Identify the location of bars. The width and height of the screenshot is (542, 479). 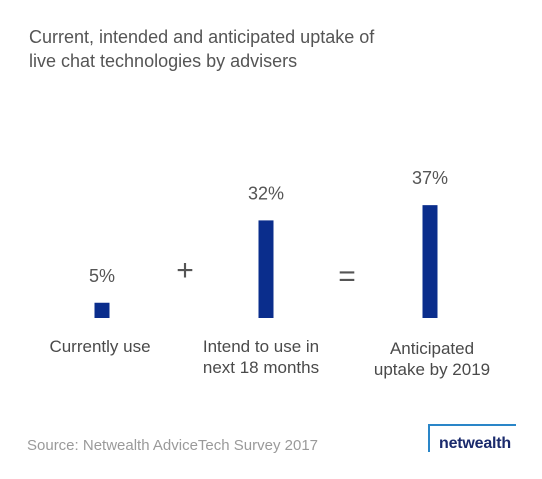
(266, 261).